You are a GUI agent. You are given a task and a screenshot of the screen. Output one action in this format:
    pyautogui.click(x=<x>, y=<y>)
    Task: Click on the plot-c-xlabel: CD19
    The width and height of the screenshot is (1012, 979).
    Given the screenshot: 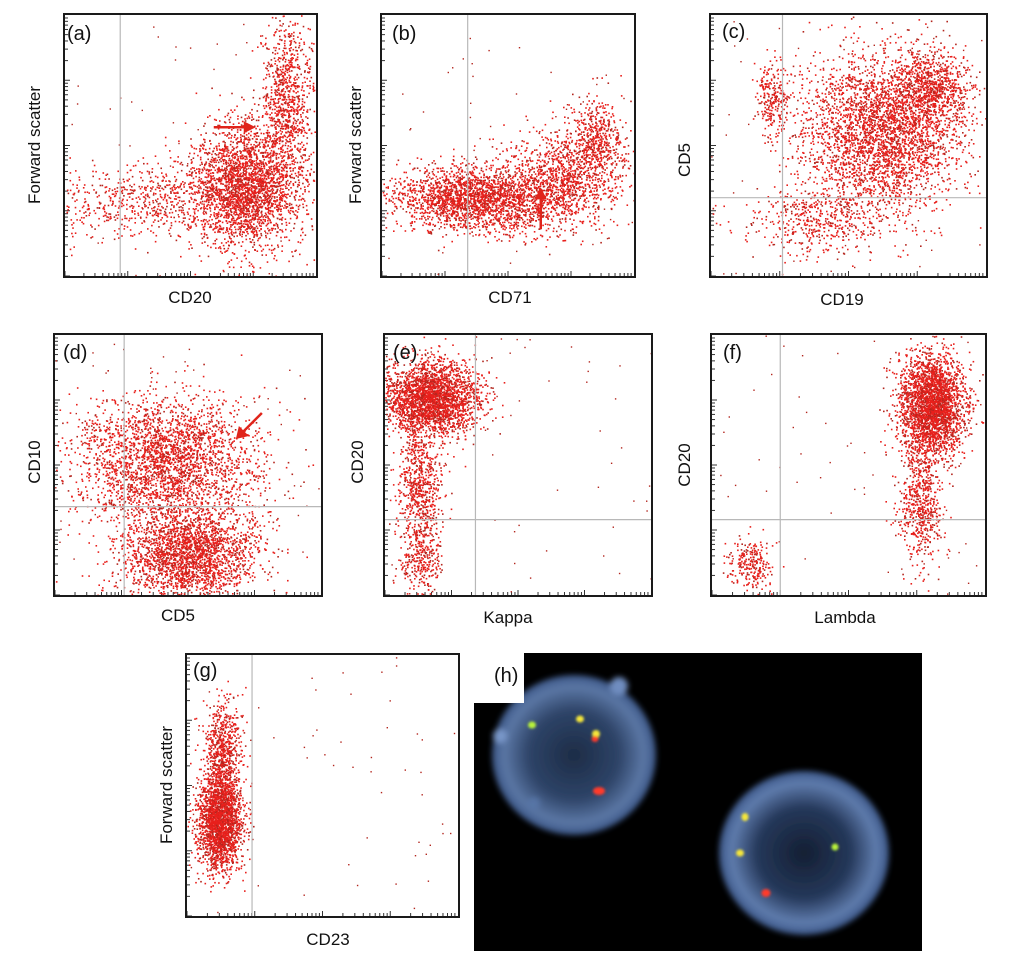 What is the action you would take?
    pyautogui.click(x=842, y=300)
    